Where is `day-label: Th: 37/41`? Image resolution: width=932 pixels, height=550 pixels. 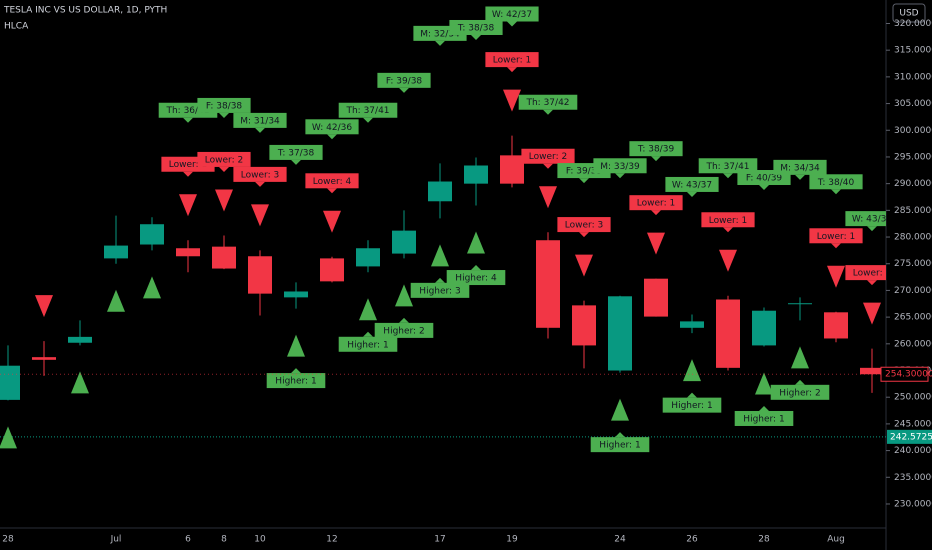
day-label: Th: 37/41 is located at coordinates (728, 168).